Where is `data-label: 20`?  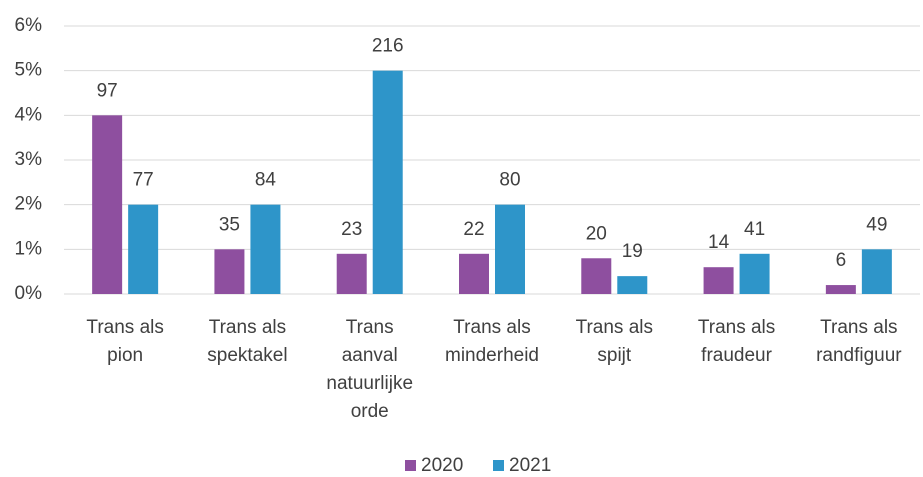 data-label: 20 is located at coordinates (596, 233).